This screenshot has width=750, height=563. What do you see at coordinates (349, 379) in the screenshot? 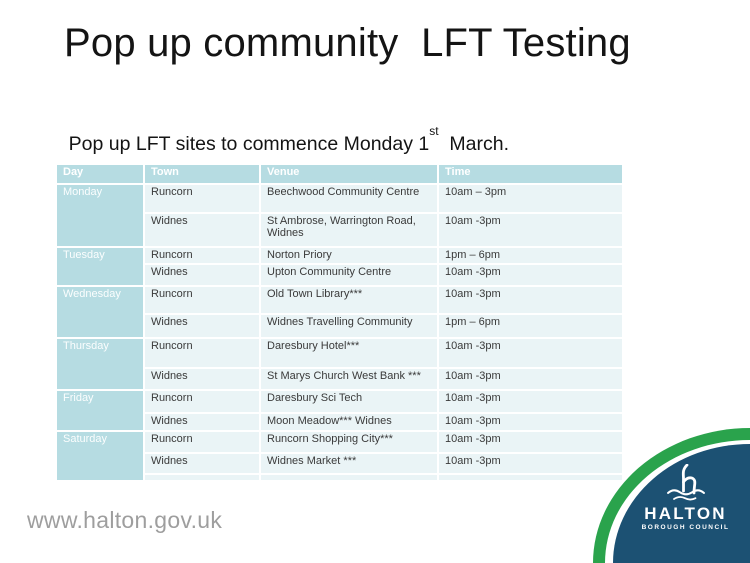
I see `venue-cell: St Marys Church West Bank ***` at bounding box center [349, 379].